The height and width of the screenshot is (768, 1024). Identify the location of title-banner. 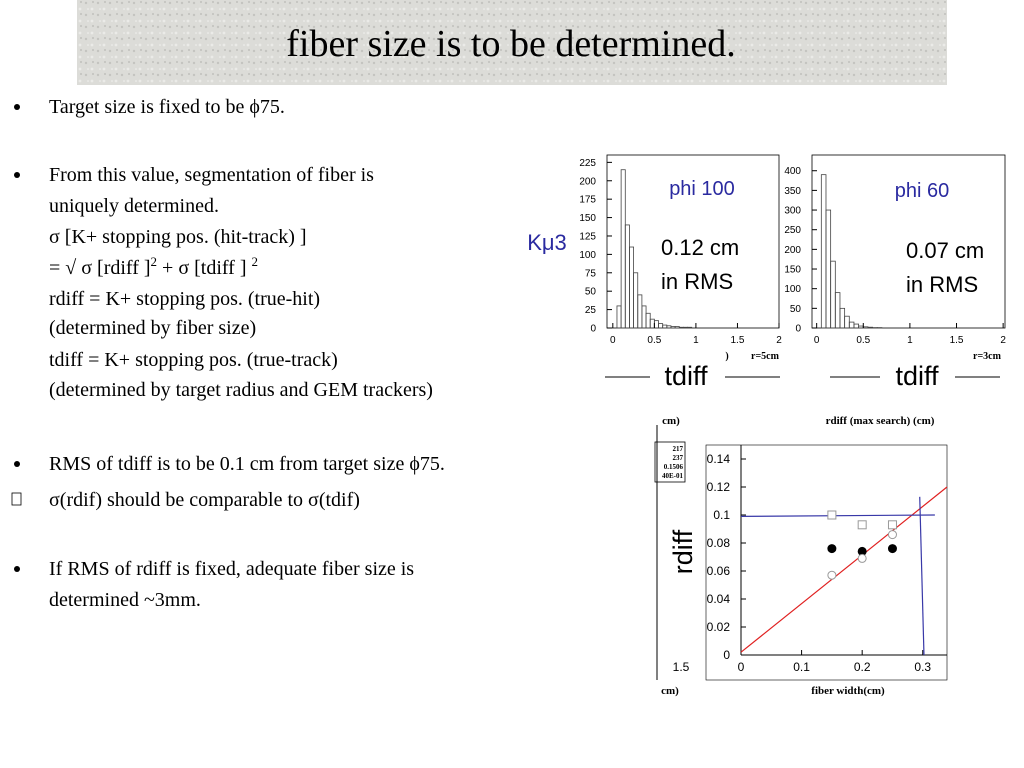
(512, 42).